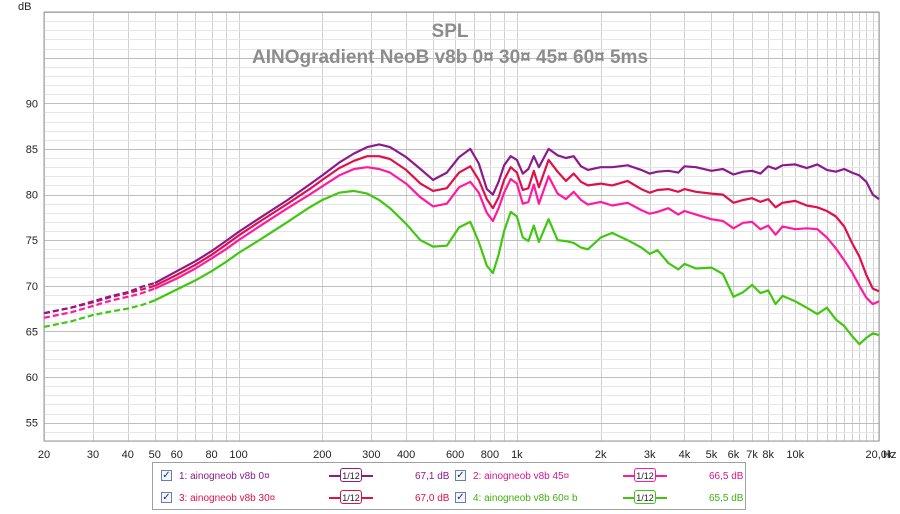 The height and width of the screenshot is (514, 900). What do you see at coordinates (227, 498) in the screenshot?
I see `legend-label: 3: ainogneob v8b 30¤` at bounding box center [227, 498].